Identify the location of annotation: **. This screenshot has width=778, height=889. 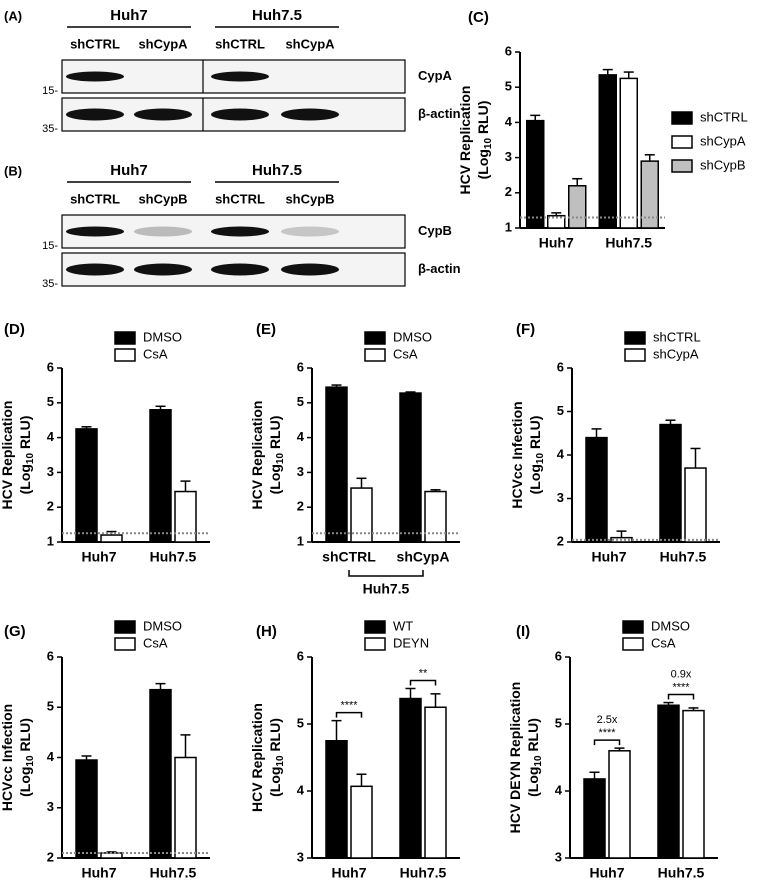
(423, 673).